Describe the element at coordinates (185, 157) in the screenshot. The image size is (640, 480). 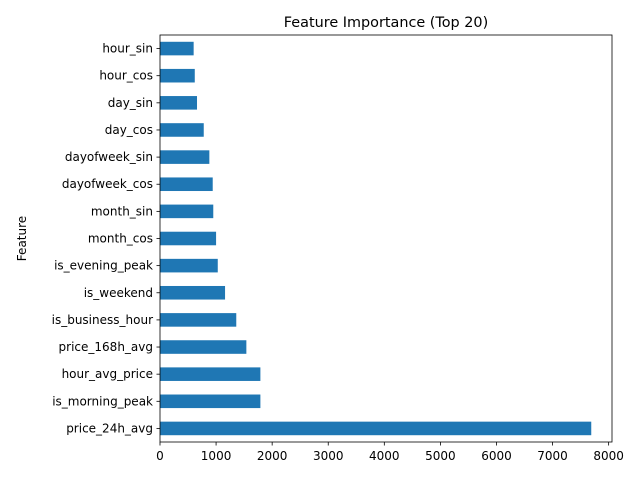
I see `bar-dayofweek-sin` at that location.